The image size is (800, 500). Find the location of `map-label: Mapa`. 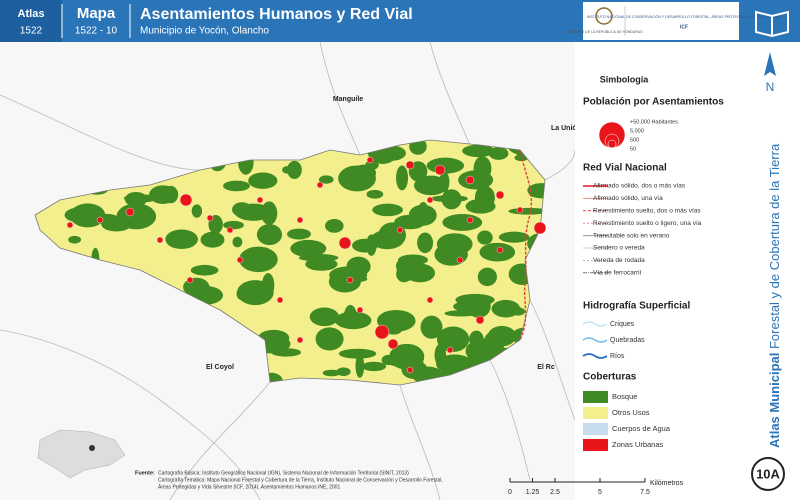

map-label: Mapa is located at coordinates (96, 13).